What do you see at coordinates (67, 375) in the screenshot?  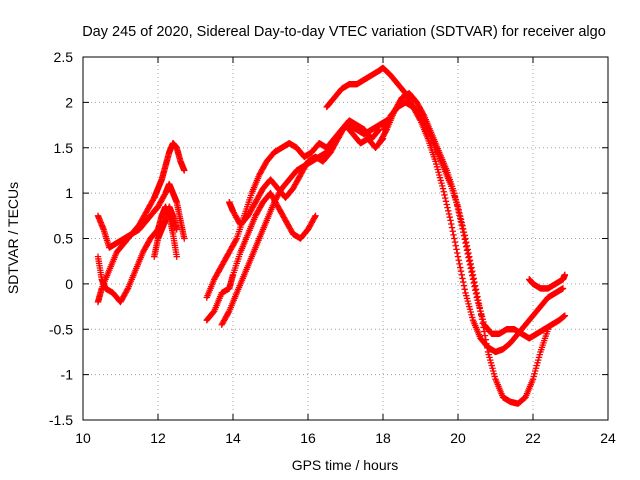 I see `y-tick-label: -1` at bounding box center [67, 375].